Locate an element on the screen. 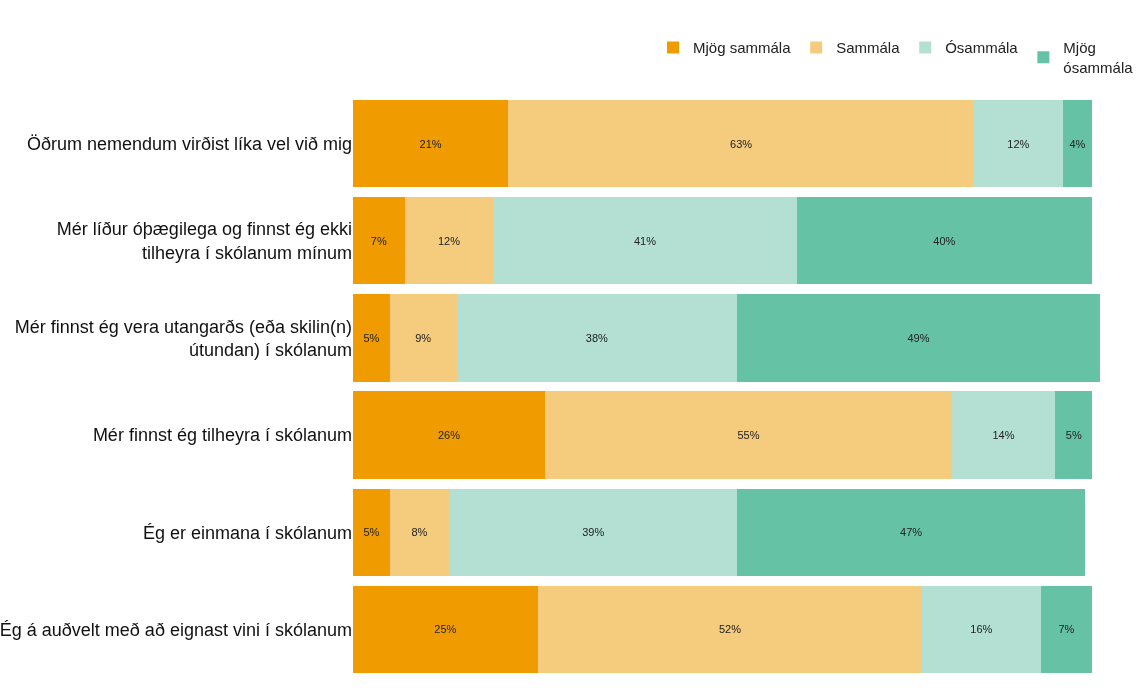 Image resolution: width=1139 pixels, height=688 pixels. data-label: 9% is located at coordinates (423, 337).